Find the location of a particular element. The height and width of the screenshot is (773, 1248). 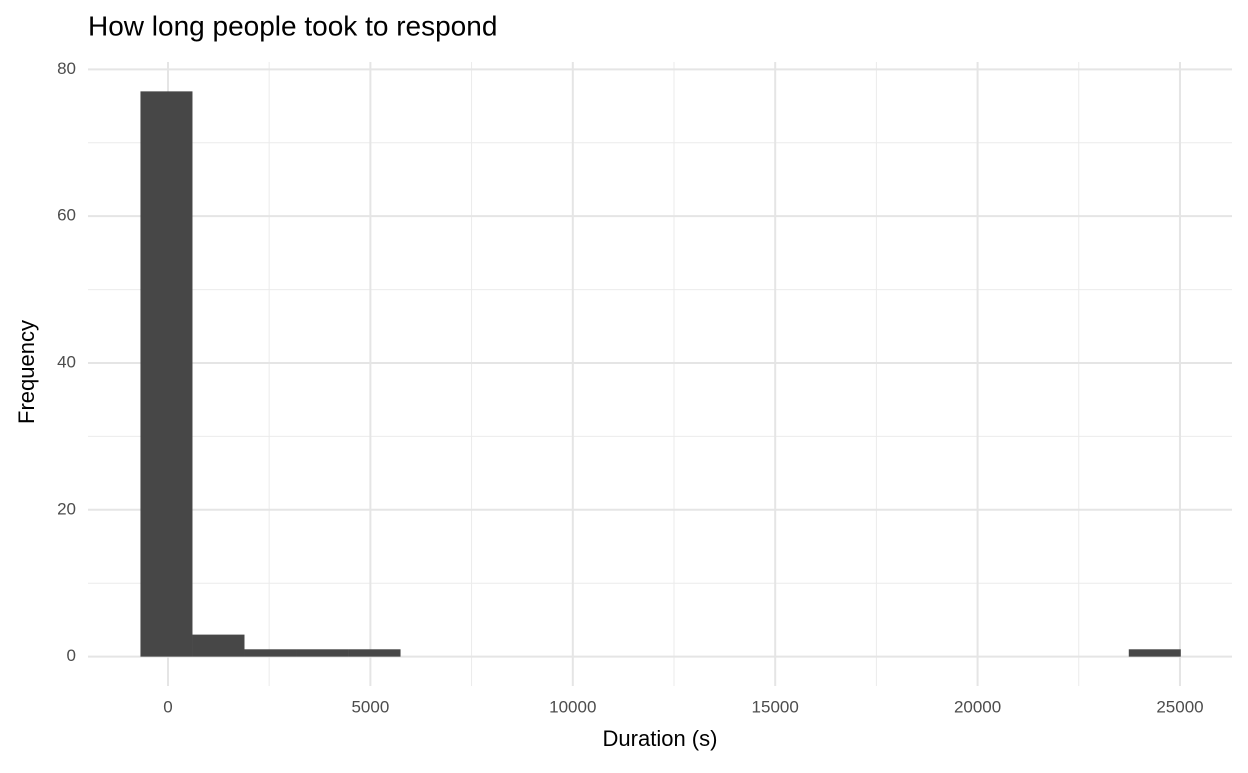

y-tick-label: 40 is located at coordinates (66, 361).